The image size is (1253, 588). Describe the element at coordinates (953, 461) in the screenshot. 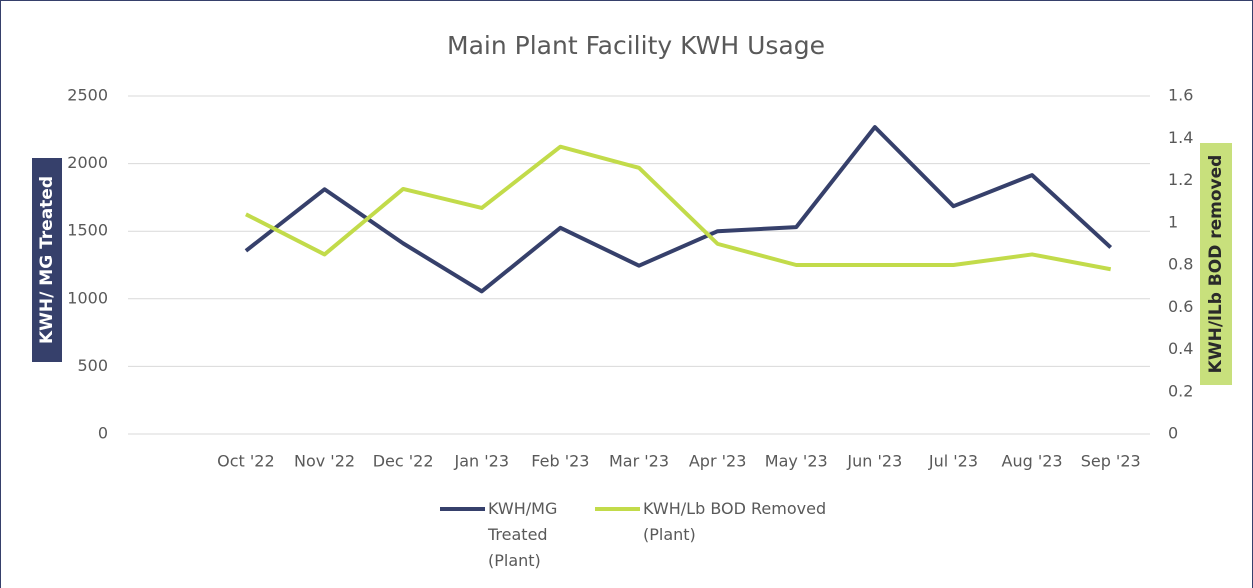

I see `x-tick-label: Jul '23` at that location.